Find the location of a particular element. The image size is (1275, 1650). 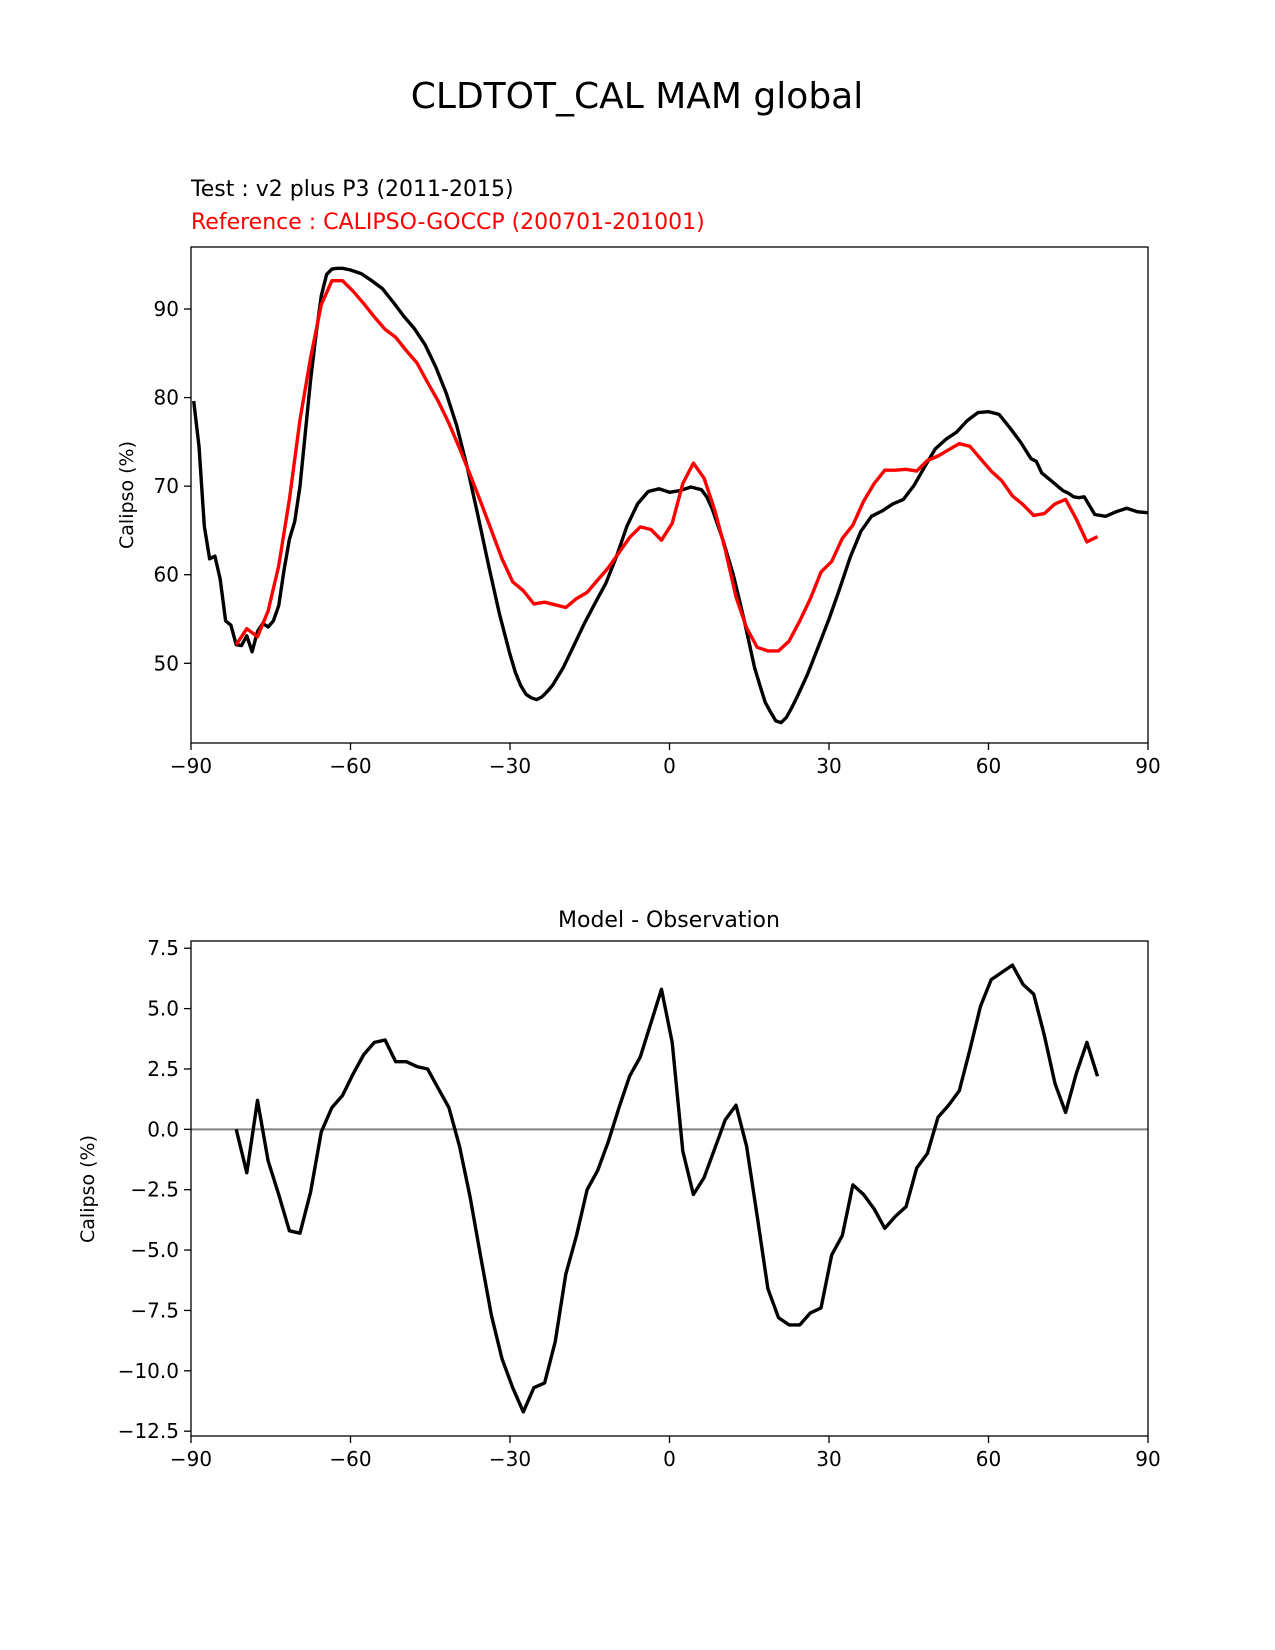

top-x-tick-label: 0 is located at coordinates (669, 766).